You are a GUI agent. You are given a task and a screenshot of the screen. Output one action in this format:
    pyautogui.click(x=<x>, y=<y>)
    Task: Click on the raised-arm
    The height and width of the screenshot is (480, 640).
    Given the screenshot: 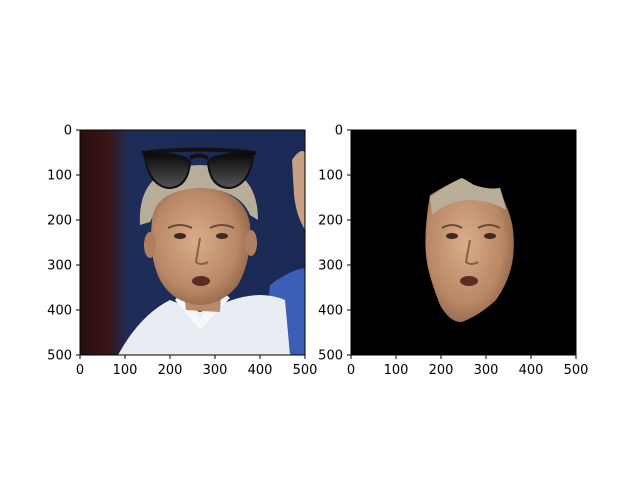 What is the action you would take?
    pyautogui.click(x=298, y=190)
    